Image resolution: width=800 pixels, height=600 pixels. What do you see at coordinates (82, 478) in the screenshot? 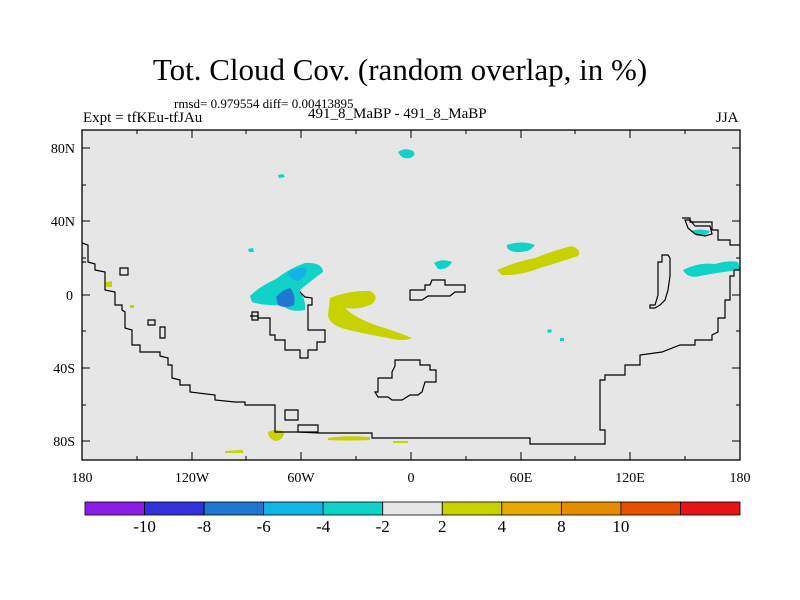
I see `lon-label-180w: 180` at bounding box center [82, 478].